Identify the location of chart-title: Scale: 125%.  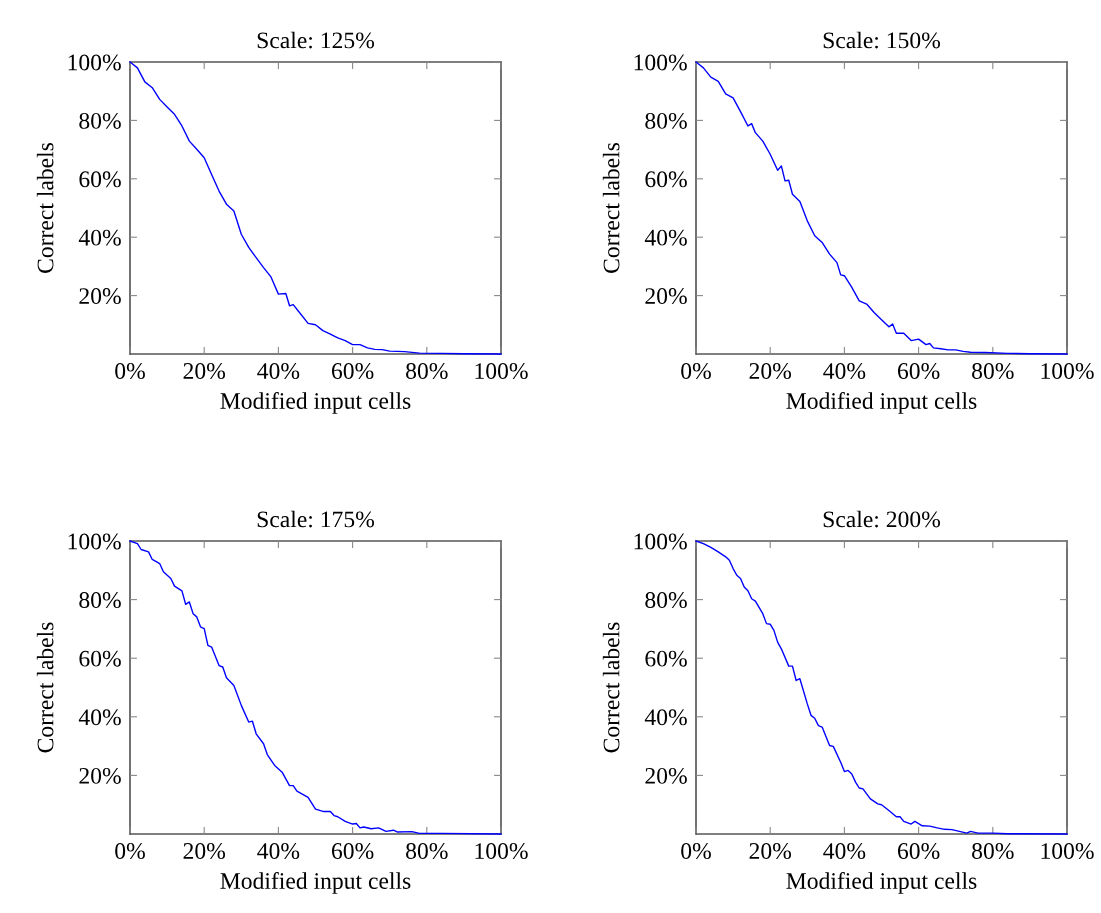
(316, 40).